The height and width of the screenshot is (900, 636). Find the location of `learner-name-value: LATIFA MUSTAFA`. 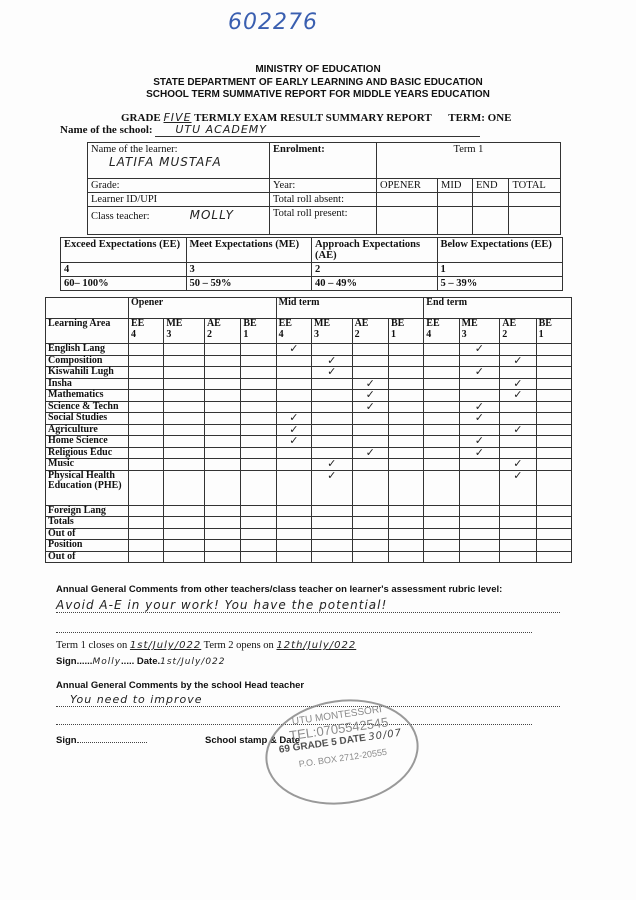

learner-name-value: LATIFA MUSTAFA is located at coordinates (165, 162).